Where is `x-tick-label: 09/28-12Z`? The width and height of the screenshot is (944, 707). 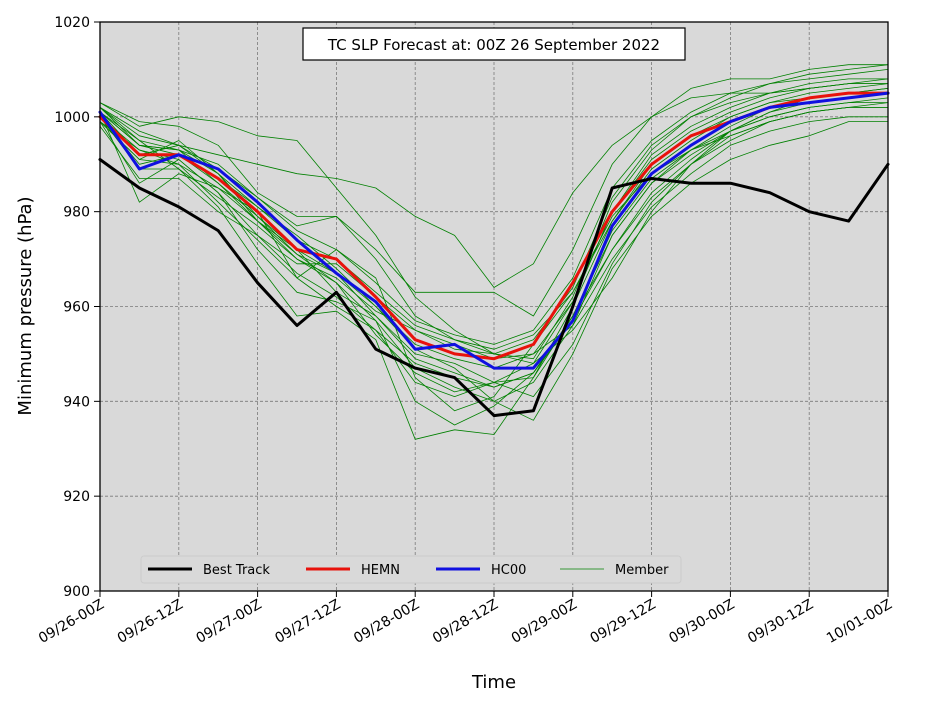 x-tick-label: 09/28-12Z is located at coordinates (465, 622).